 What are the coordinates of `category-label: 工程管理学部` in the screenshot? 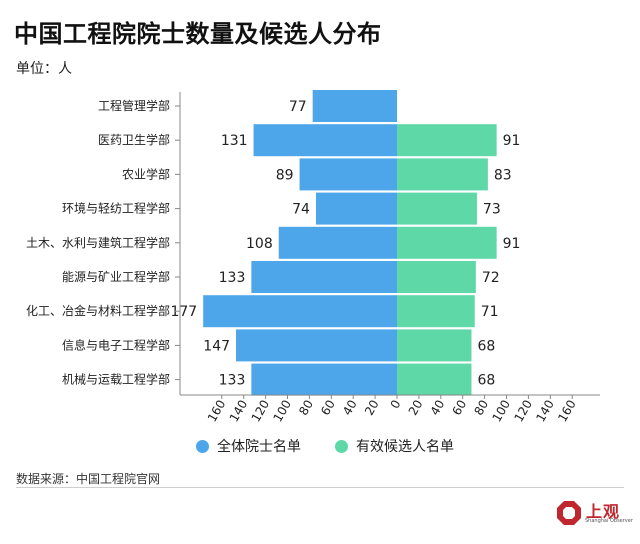 It's located at (134, 105).